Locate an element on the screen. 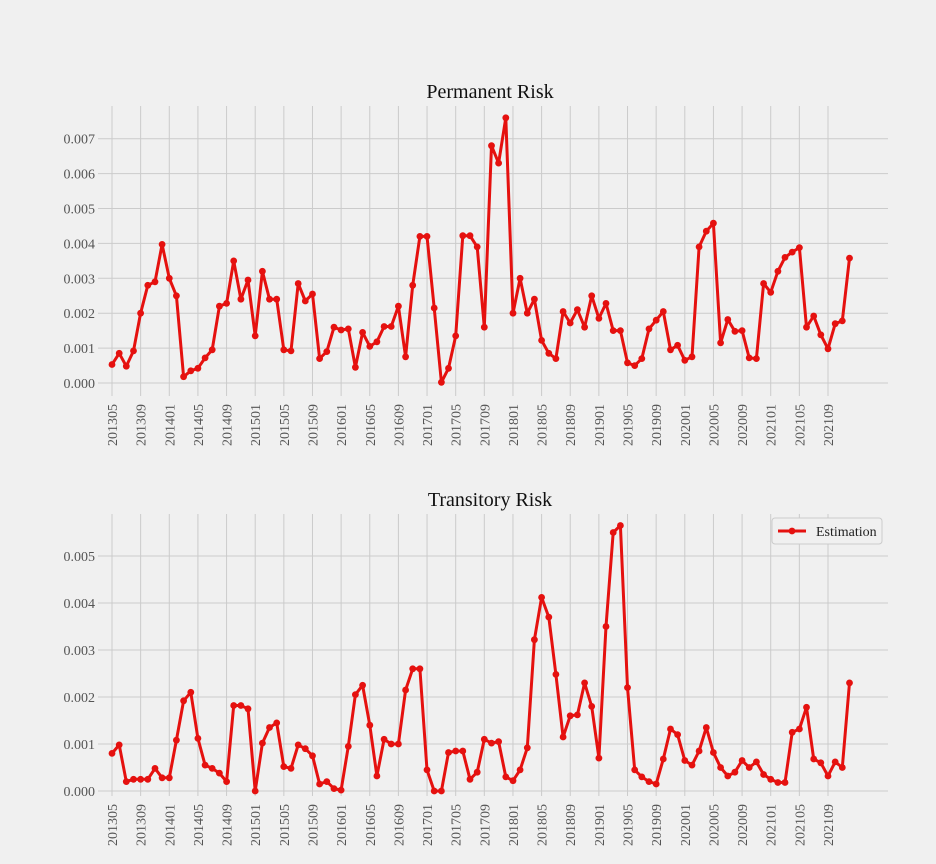 The height and width of the screenshot is (864, 936). x-tick-label: 201609 is located at coordinates (399, 825).